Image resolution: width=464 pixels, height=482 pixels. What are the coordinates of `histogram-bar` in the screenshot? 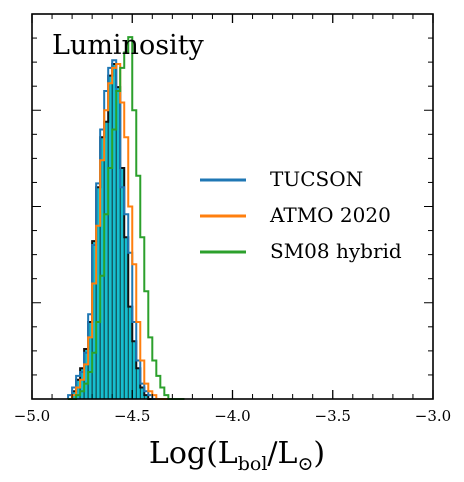 It's located at (110, 237).